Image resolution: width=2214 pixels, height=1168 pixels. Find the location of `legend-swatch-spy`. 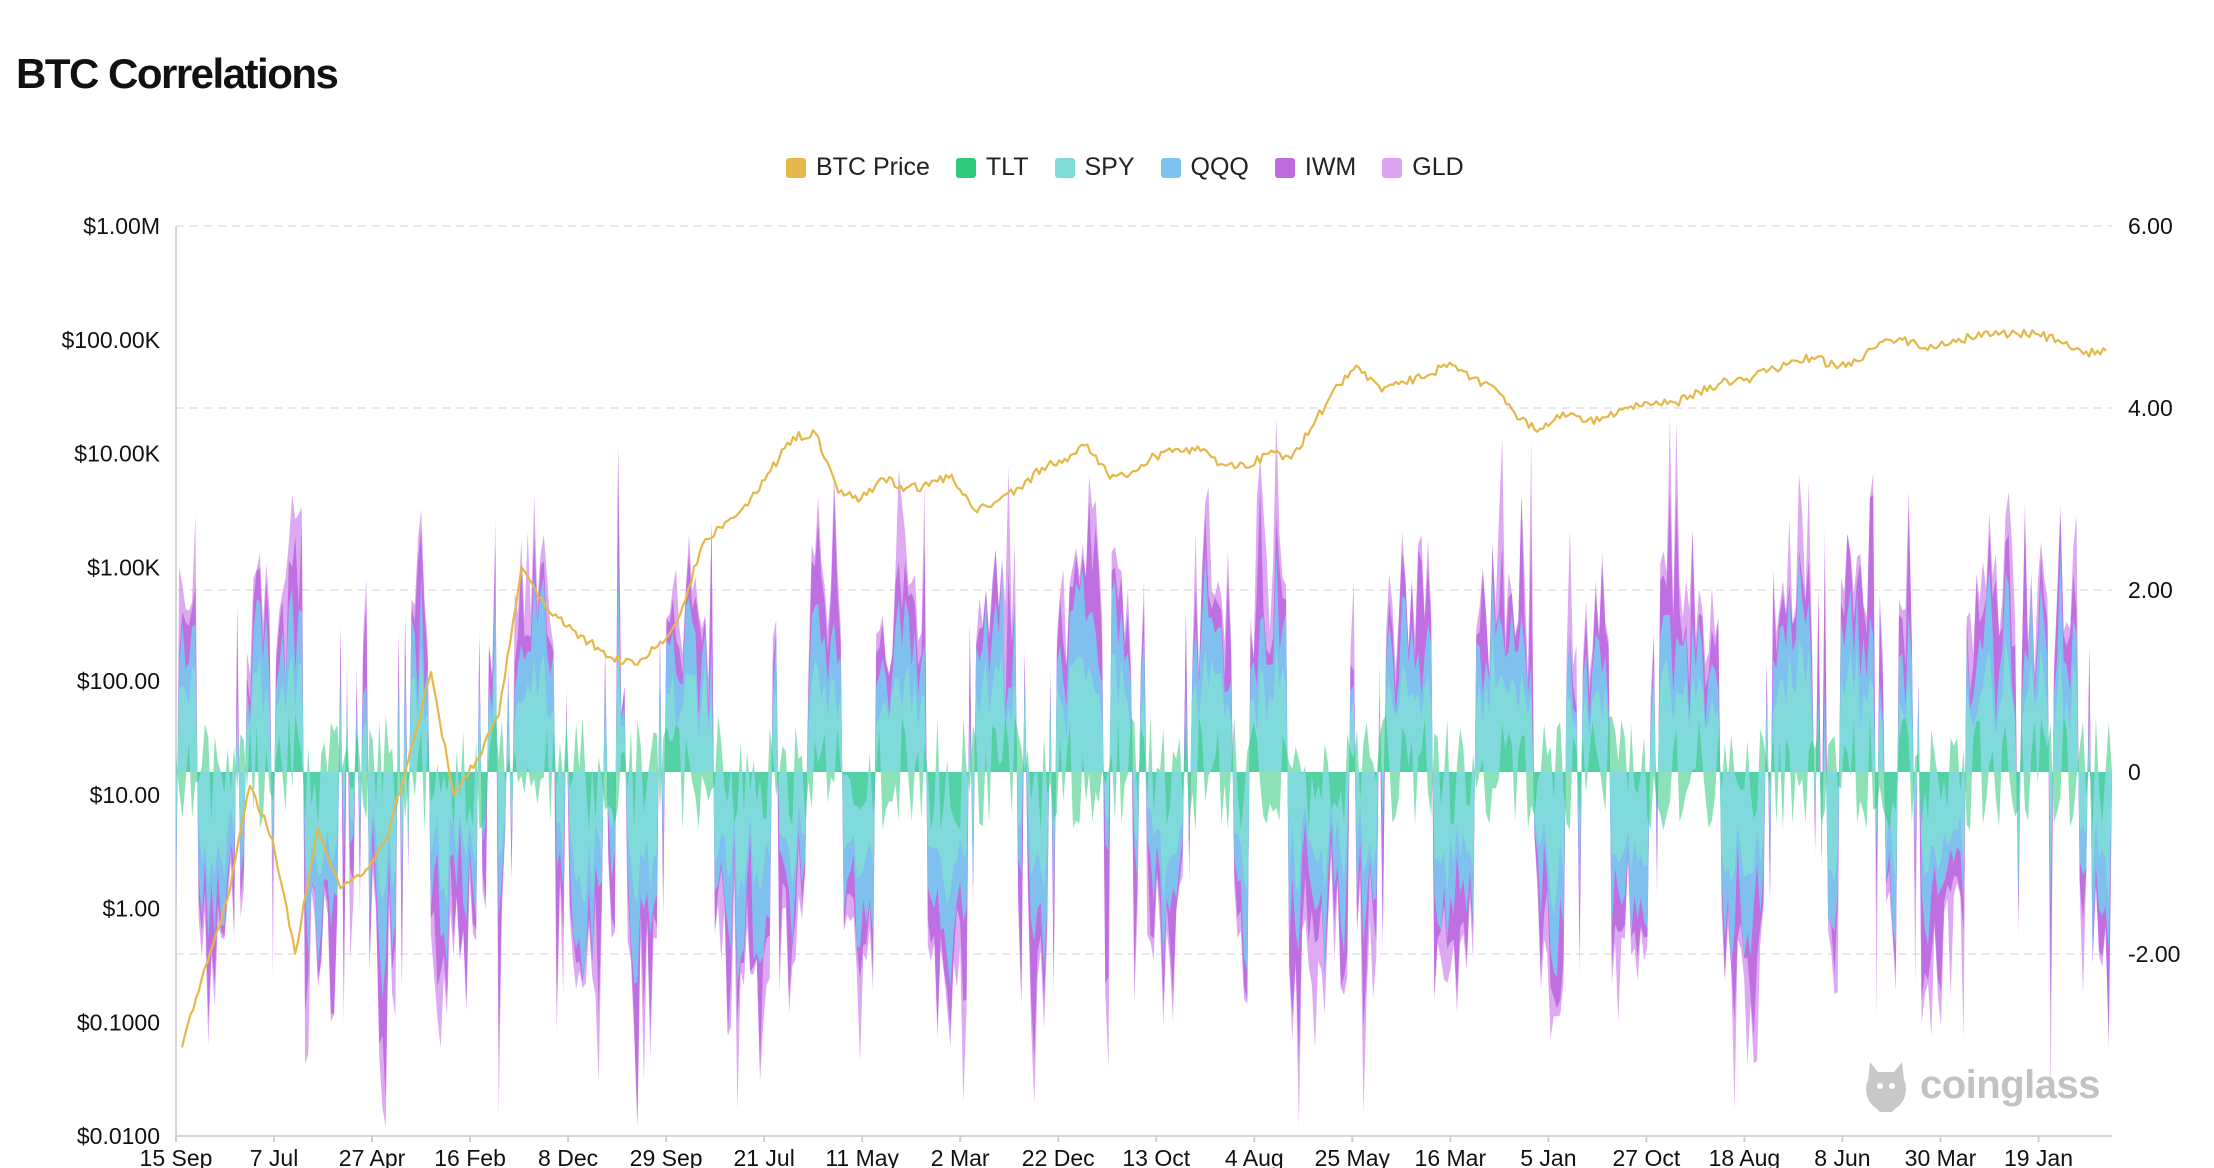

legend-swatch-spy is located at coordinates (1064, 167).